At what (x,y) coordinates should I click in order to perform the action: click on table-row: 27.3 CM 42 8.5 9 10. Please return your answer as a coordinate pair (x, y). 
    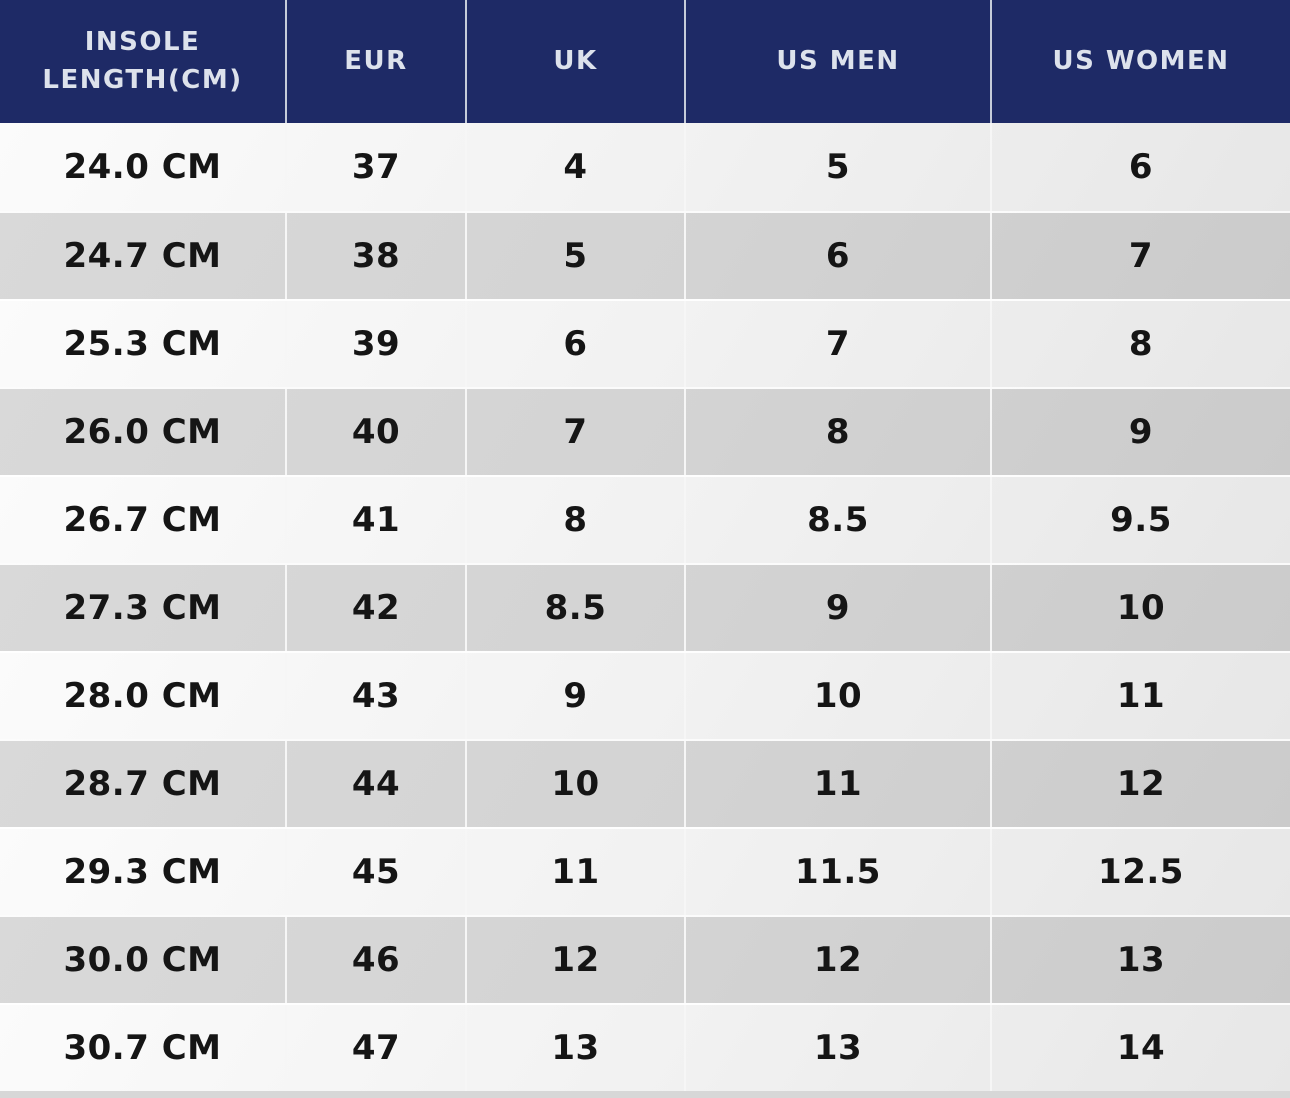
    Looking at the image, I should click on (645, 607).